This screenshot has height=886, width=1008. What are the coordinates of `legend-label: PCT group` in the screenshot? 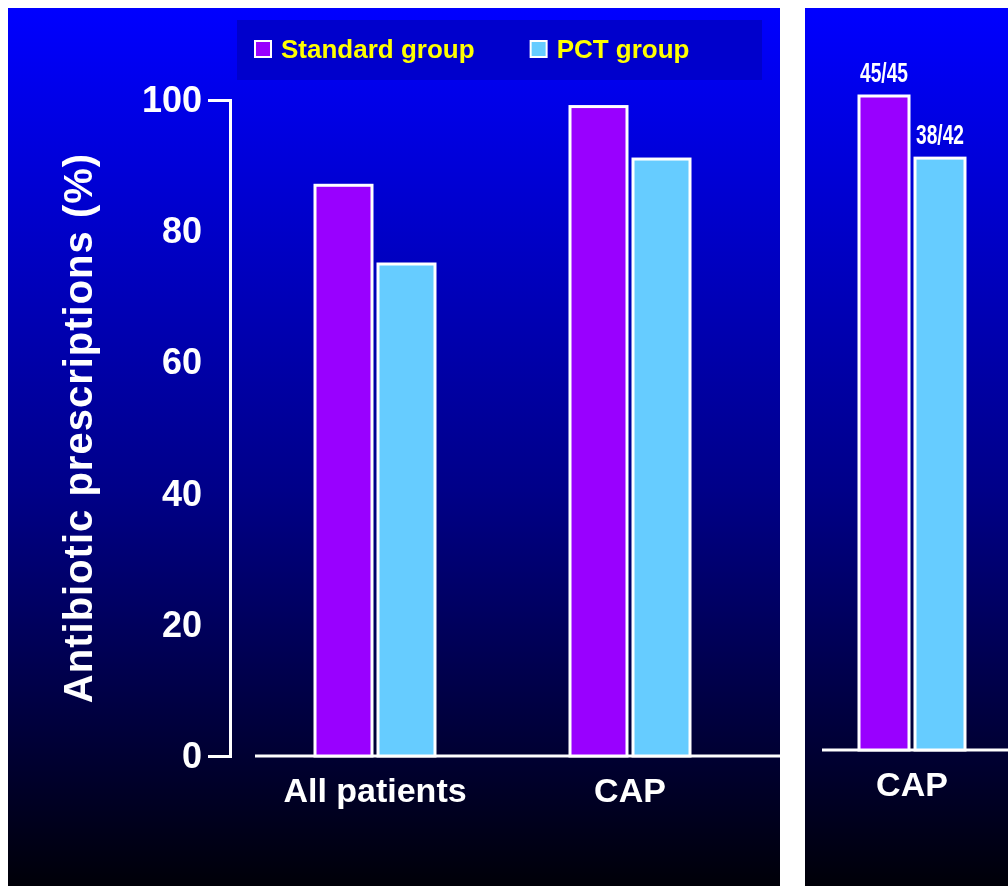 It's located at (623, 49).